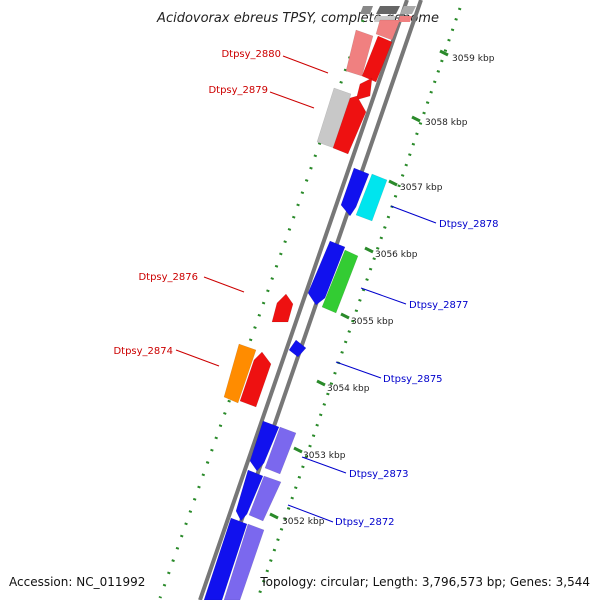 The image size is (600, 600). I want to click on gene-label-dtpsy-2875: Dtpsy_2875, so click(413, 379).